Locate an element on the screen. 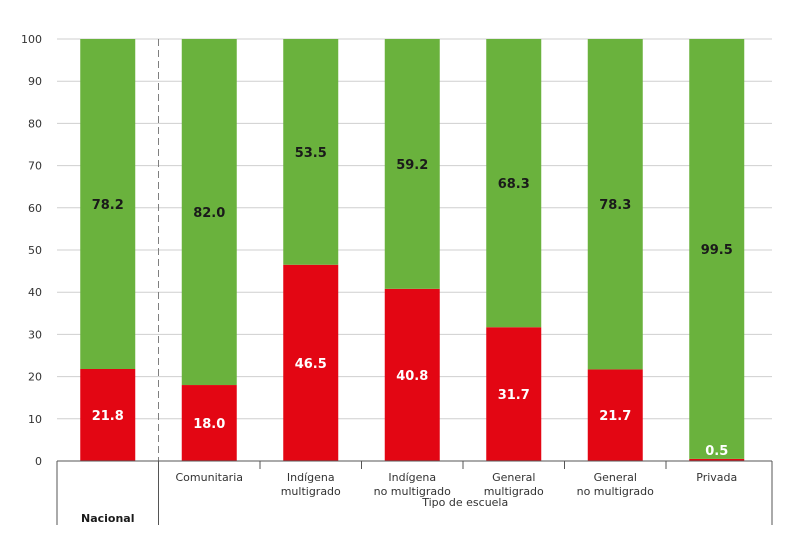  data-label: 46.5 is located at coordinates (311, 364).